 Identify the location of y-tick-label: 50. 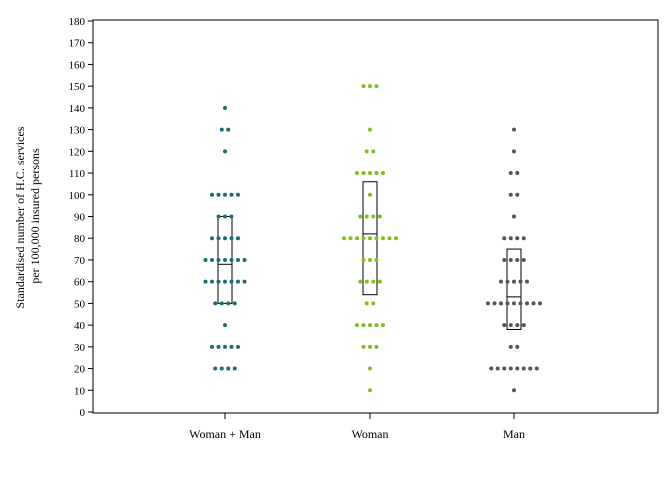
(80, 304).